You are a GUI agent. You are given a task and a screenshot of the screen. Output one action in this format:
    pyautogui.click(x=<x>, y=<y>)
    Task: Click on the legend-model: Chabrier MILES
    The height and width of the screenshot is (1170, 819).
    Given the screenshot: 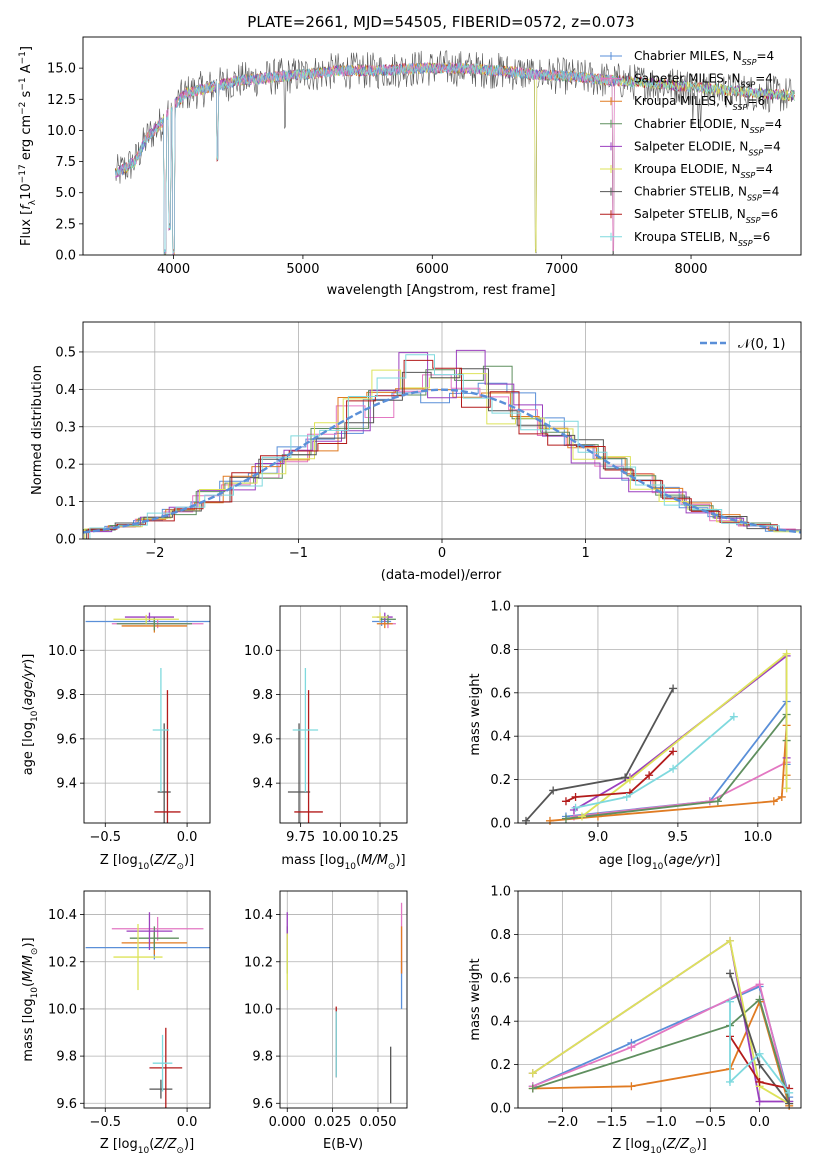 What is the action you would take?
    pyautogui.click(x=679, y=56)
    